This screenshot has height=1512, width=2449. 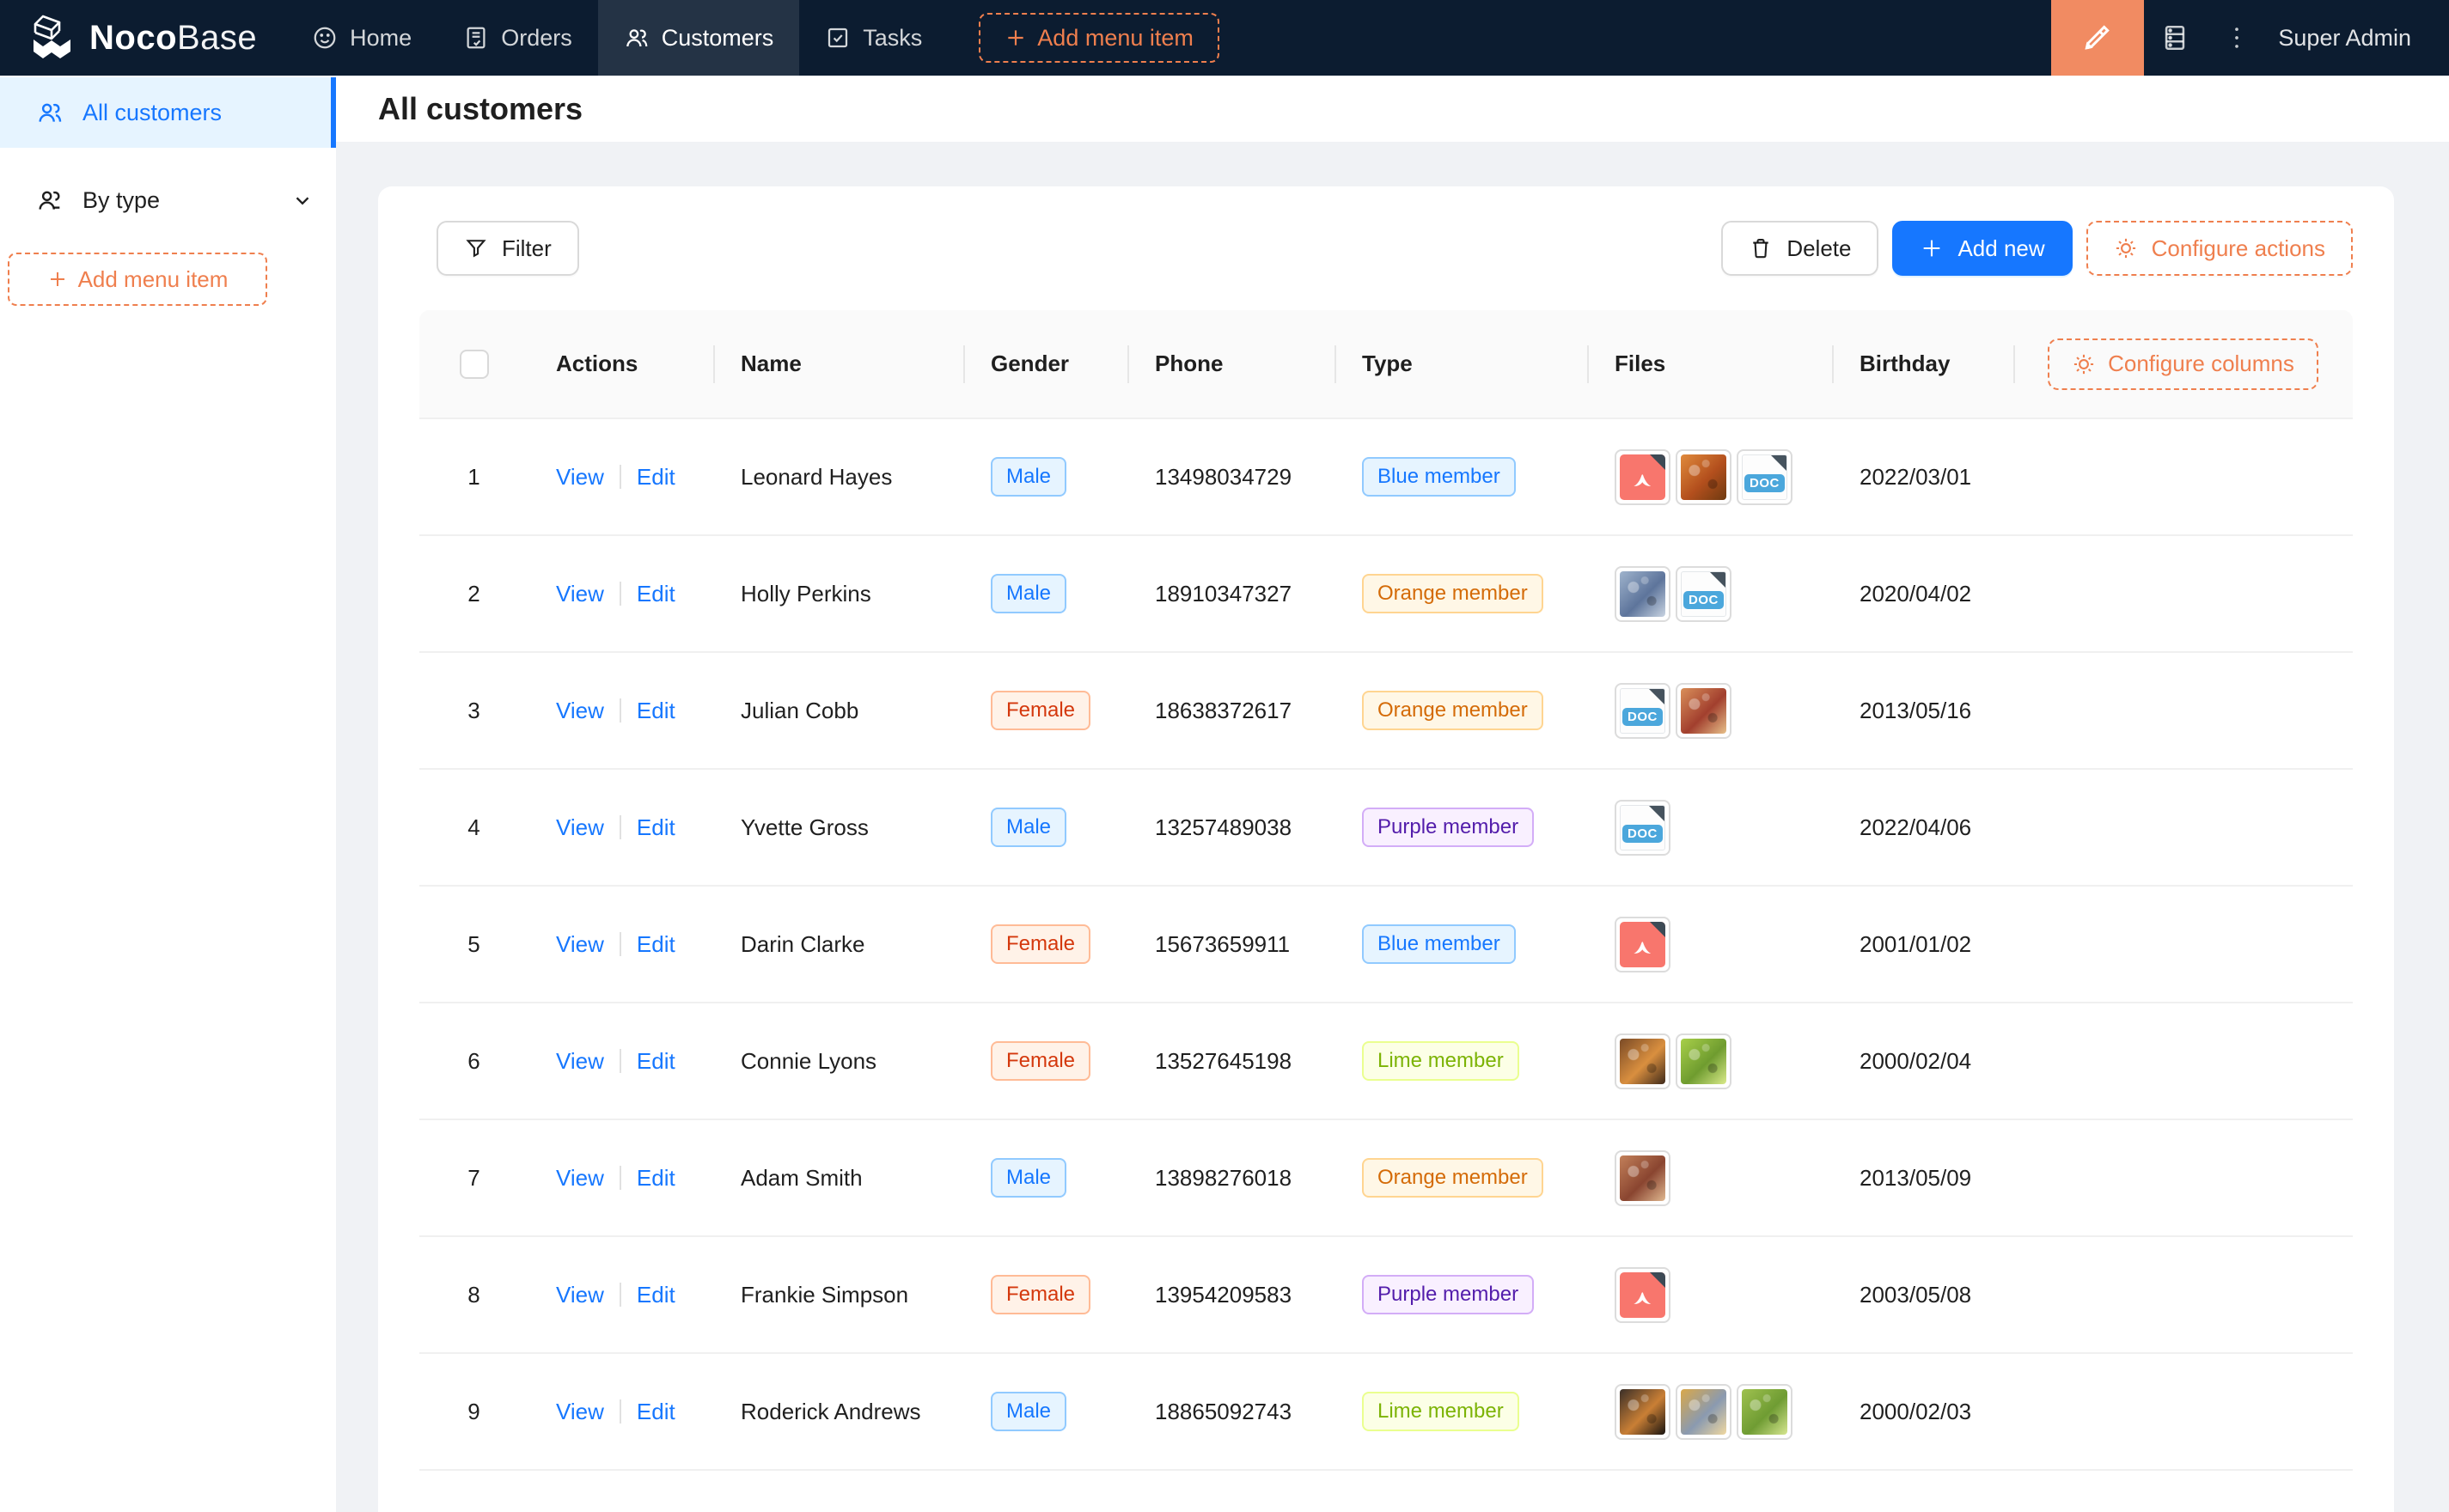 I want to click on pears-photo, so click(x=1703, y=1411).